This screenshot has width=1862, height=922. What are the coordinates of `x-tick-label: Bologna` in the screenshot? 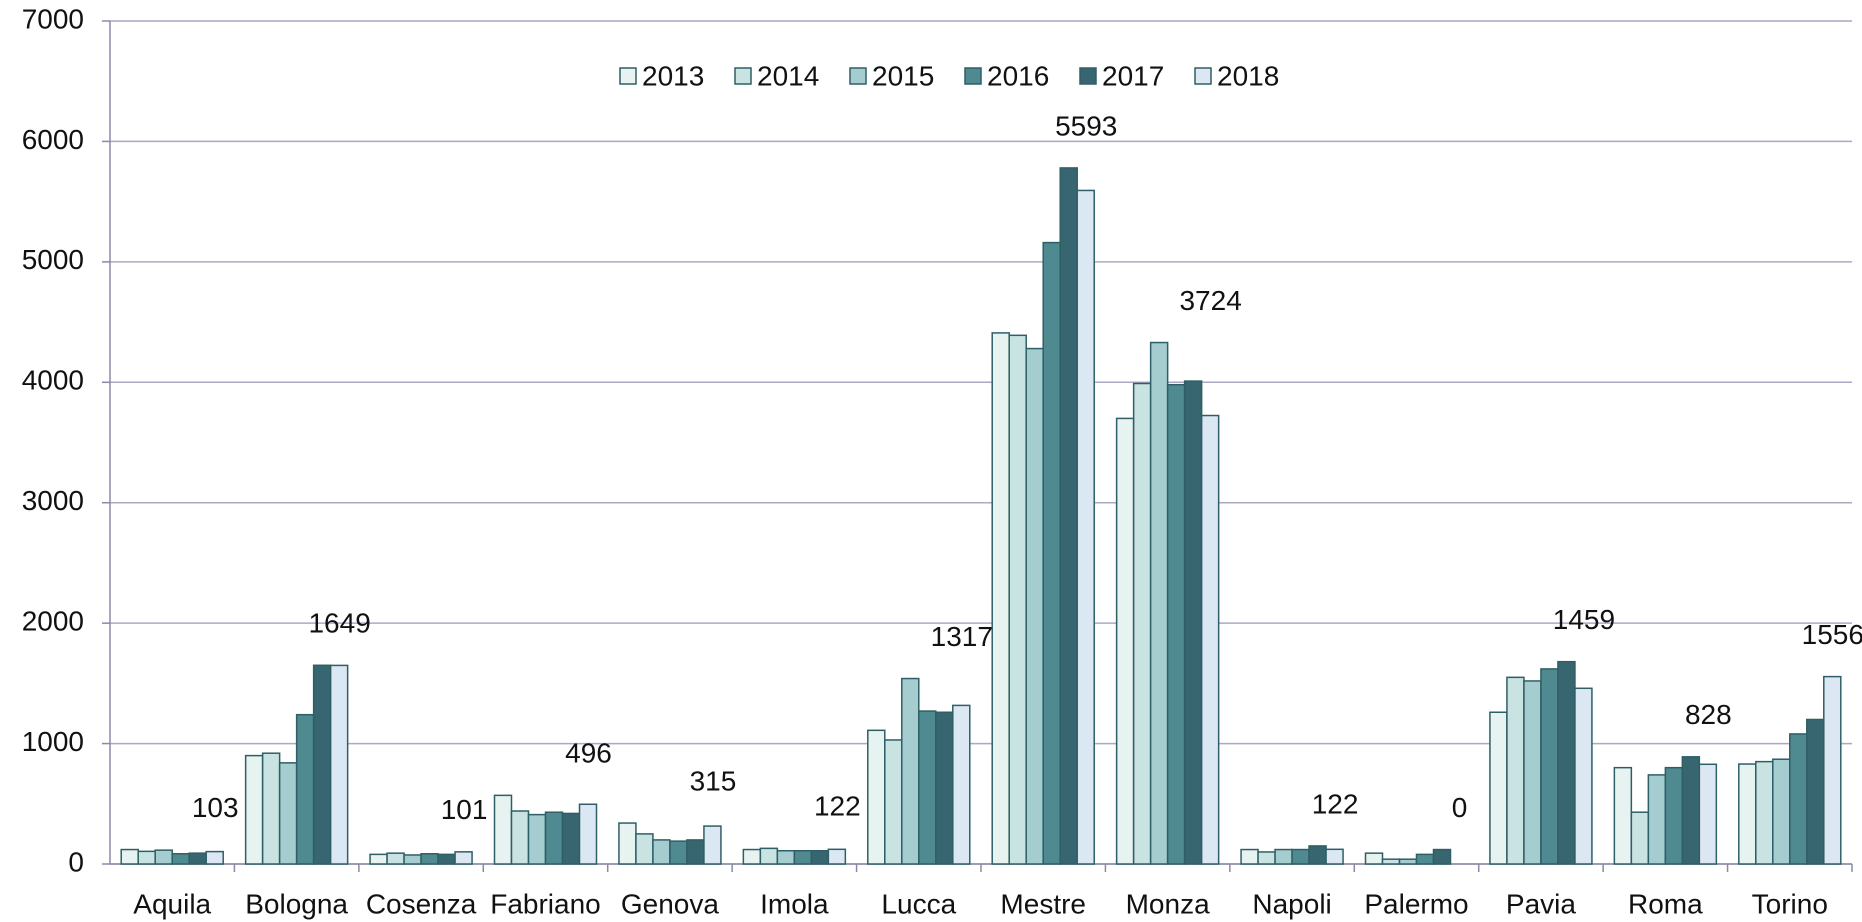 It's located at (296, 903).